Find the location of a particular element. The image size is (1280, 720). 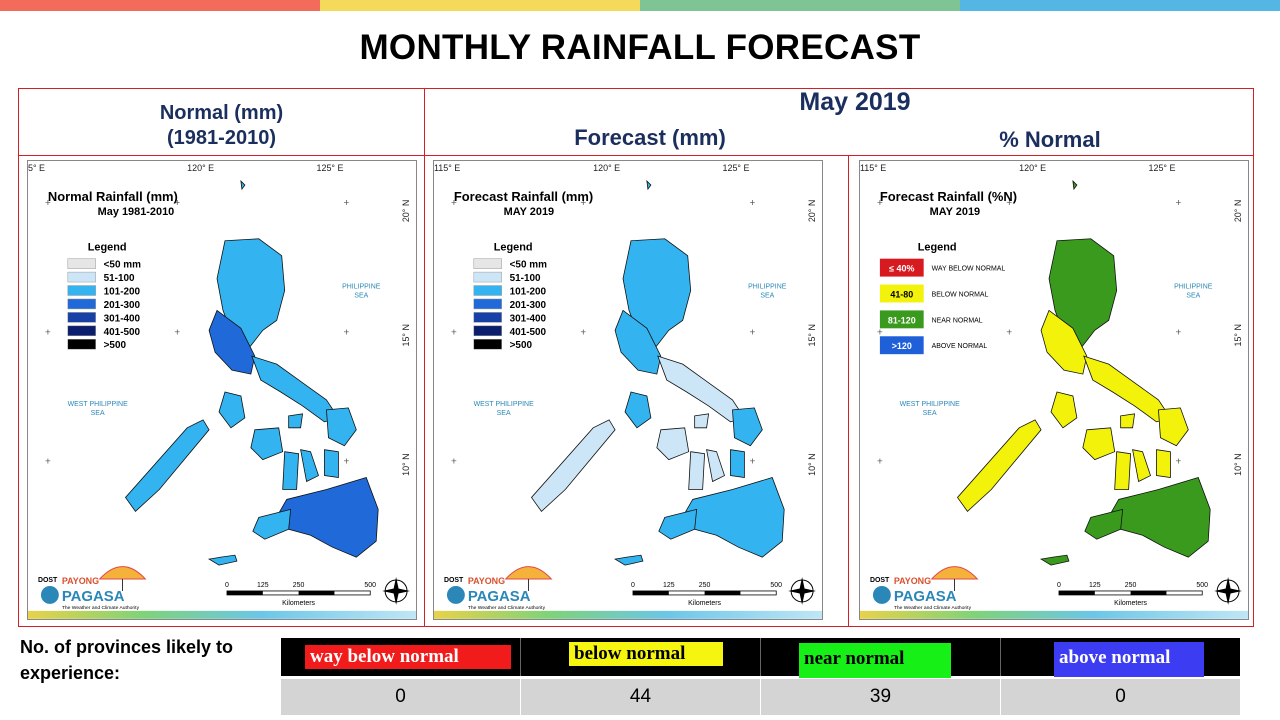

map-title: Forecast Rainfall (%N) is located at coordinates (948, 196).